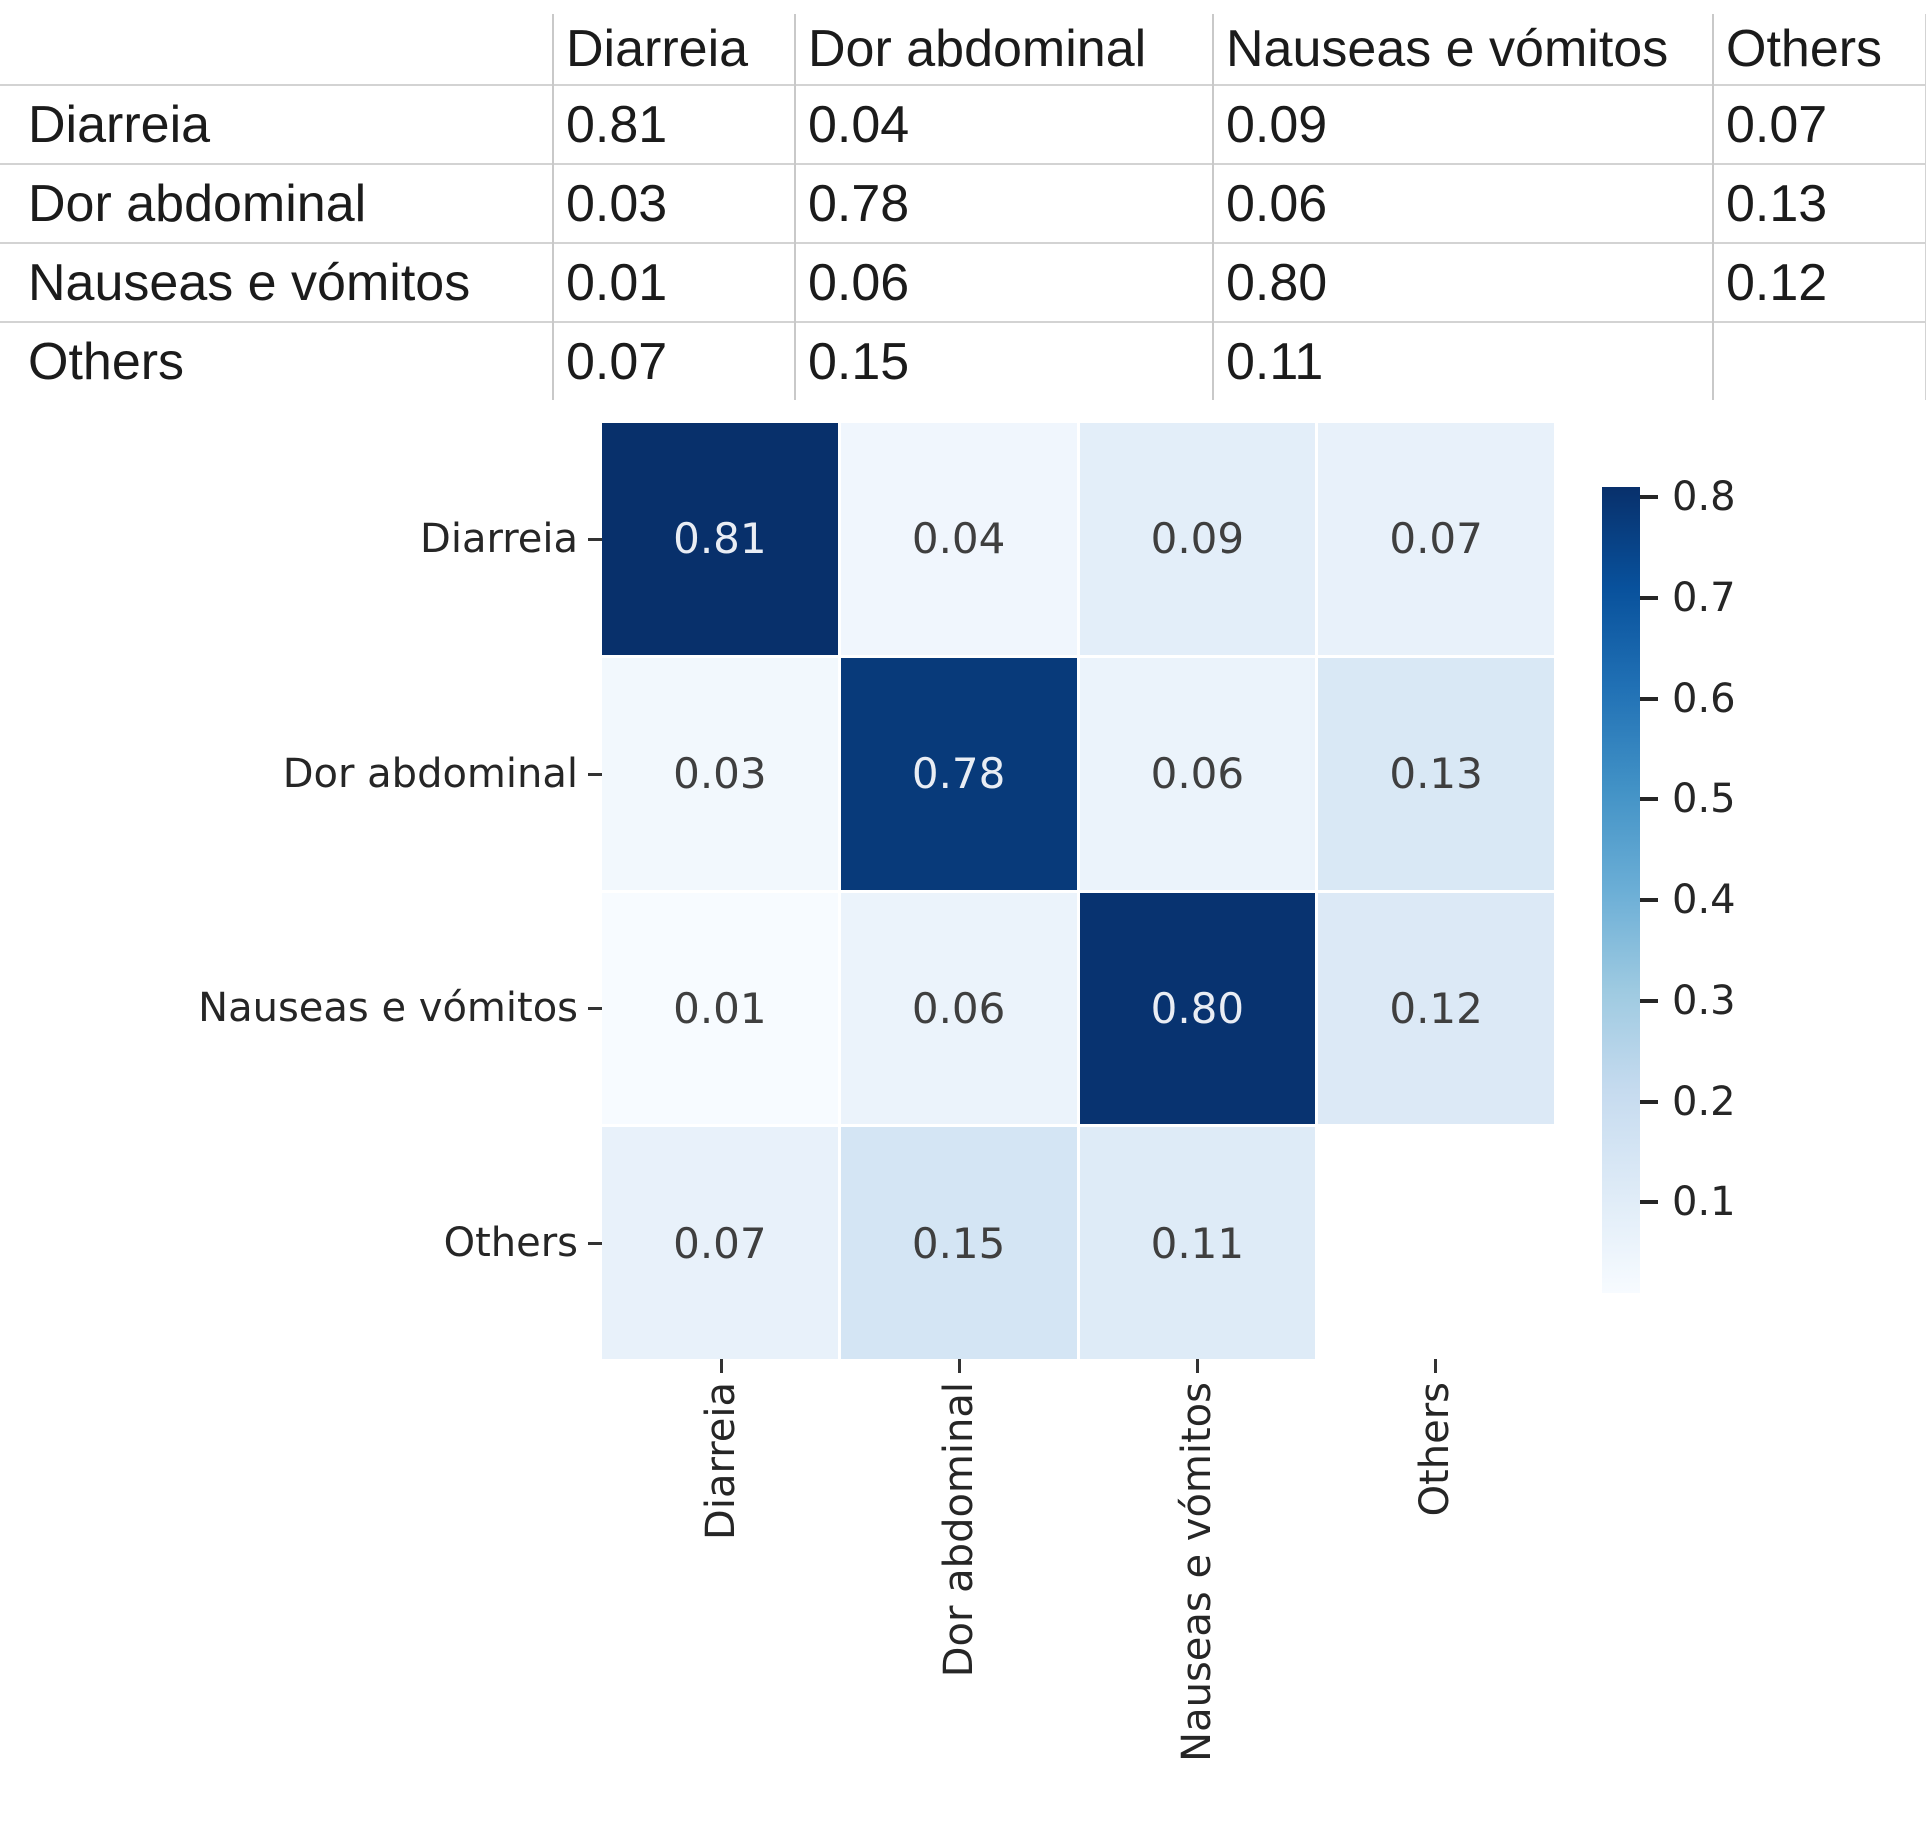 The height and width of the screenshot is (1843, 1926). Describe the element at coordinates (1197, 1572) in the screenshot. I see `x-axis-label-text: Nauseas e vómitos` at that location.